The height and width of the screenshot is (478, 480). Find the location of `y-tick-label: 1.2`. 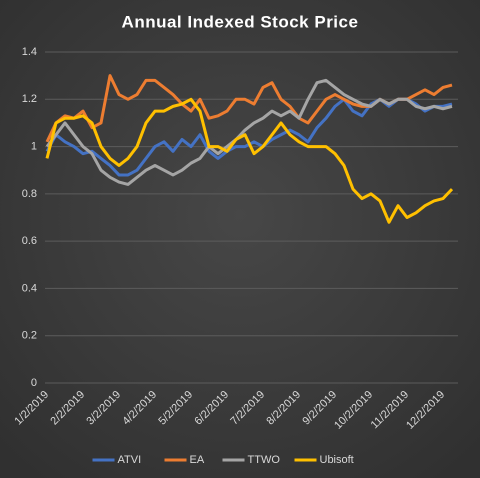

y-tick-label: 1.2 is located at coordinates (29, 99).